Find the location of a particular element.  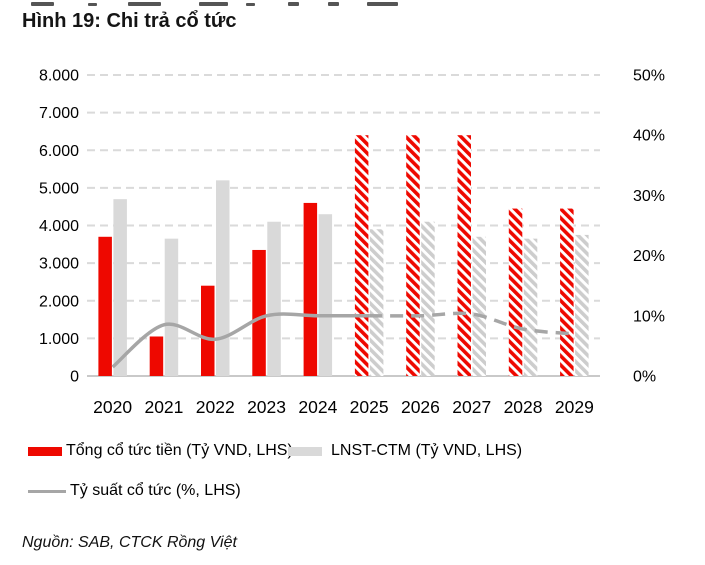

bar-lnst-ctm-2028 is located at coordinates (530, 307).